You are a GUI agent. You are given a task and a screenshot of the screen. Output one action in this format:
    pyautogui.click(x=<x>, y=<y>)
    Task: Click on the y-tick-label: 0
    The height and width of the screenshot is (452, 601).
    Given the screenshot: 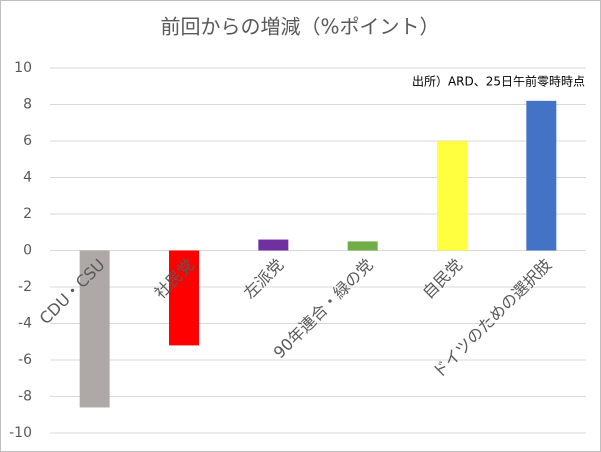 What is the action you would take?
    pyautogui.click(x=27, y=251)
    